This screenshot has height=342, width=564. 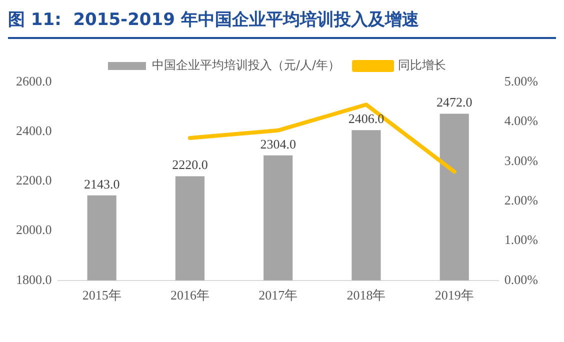 What do you see at coordinates (102, 184) in the screenshot?
I see `data-label: 2143.0` at bounding box center [102, 184].